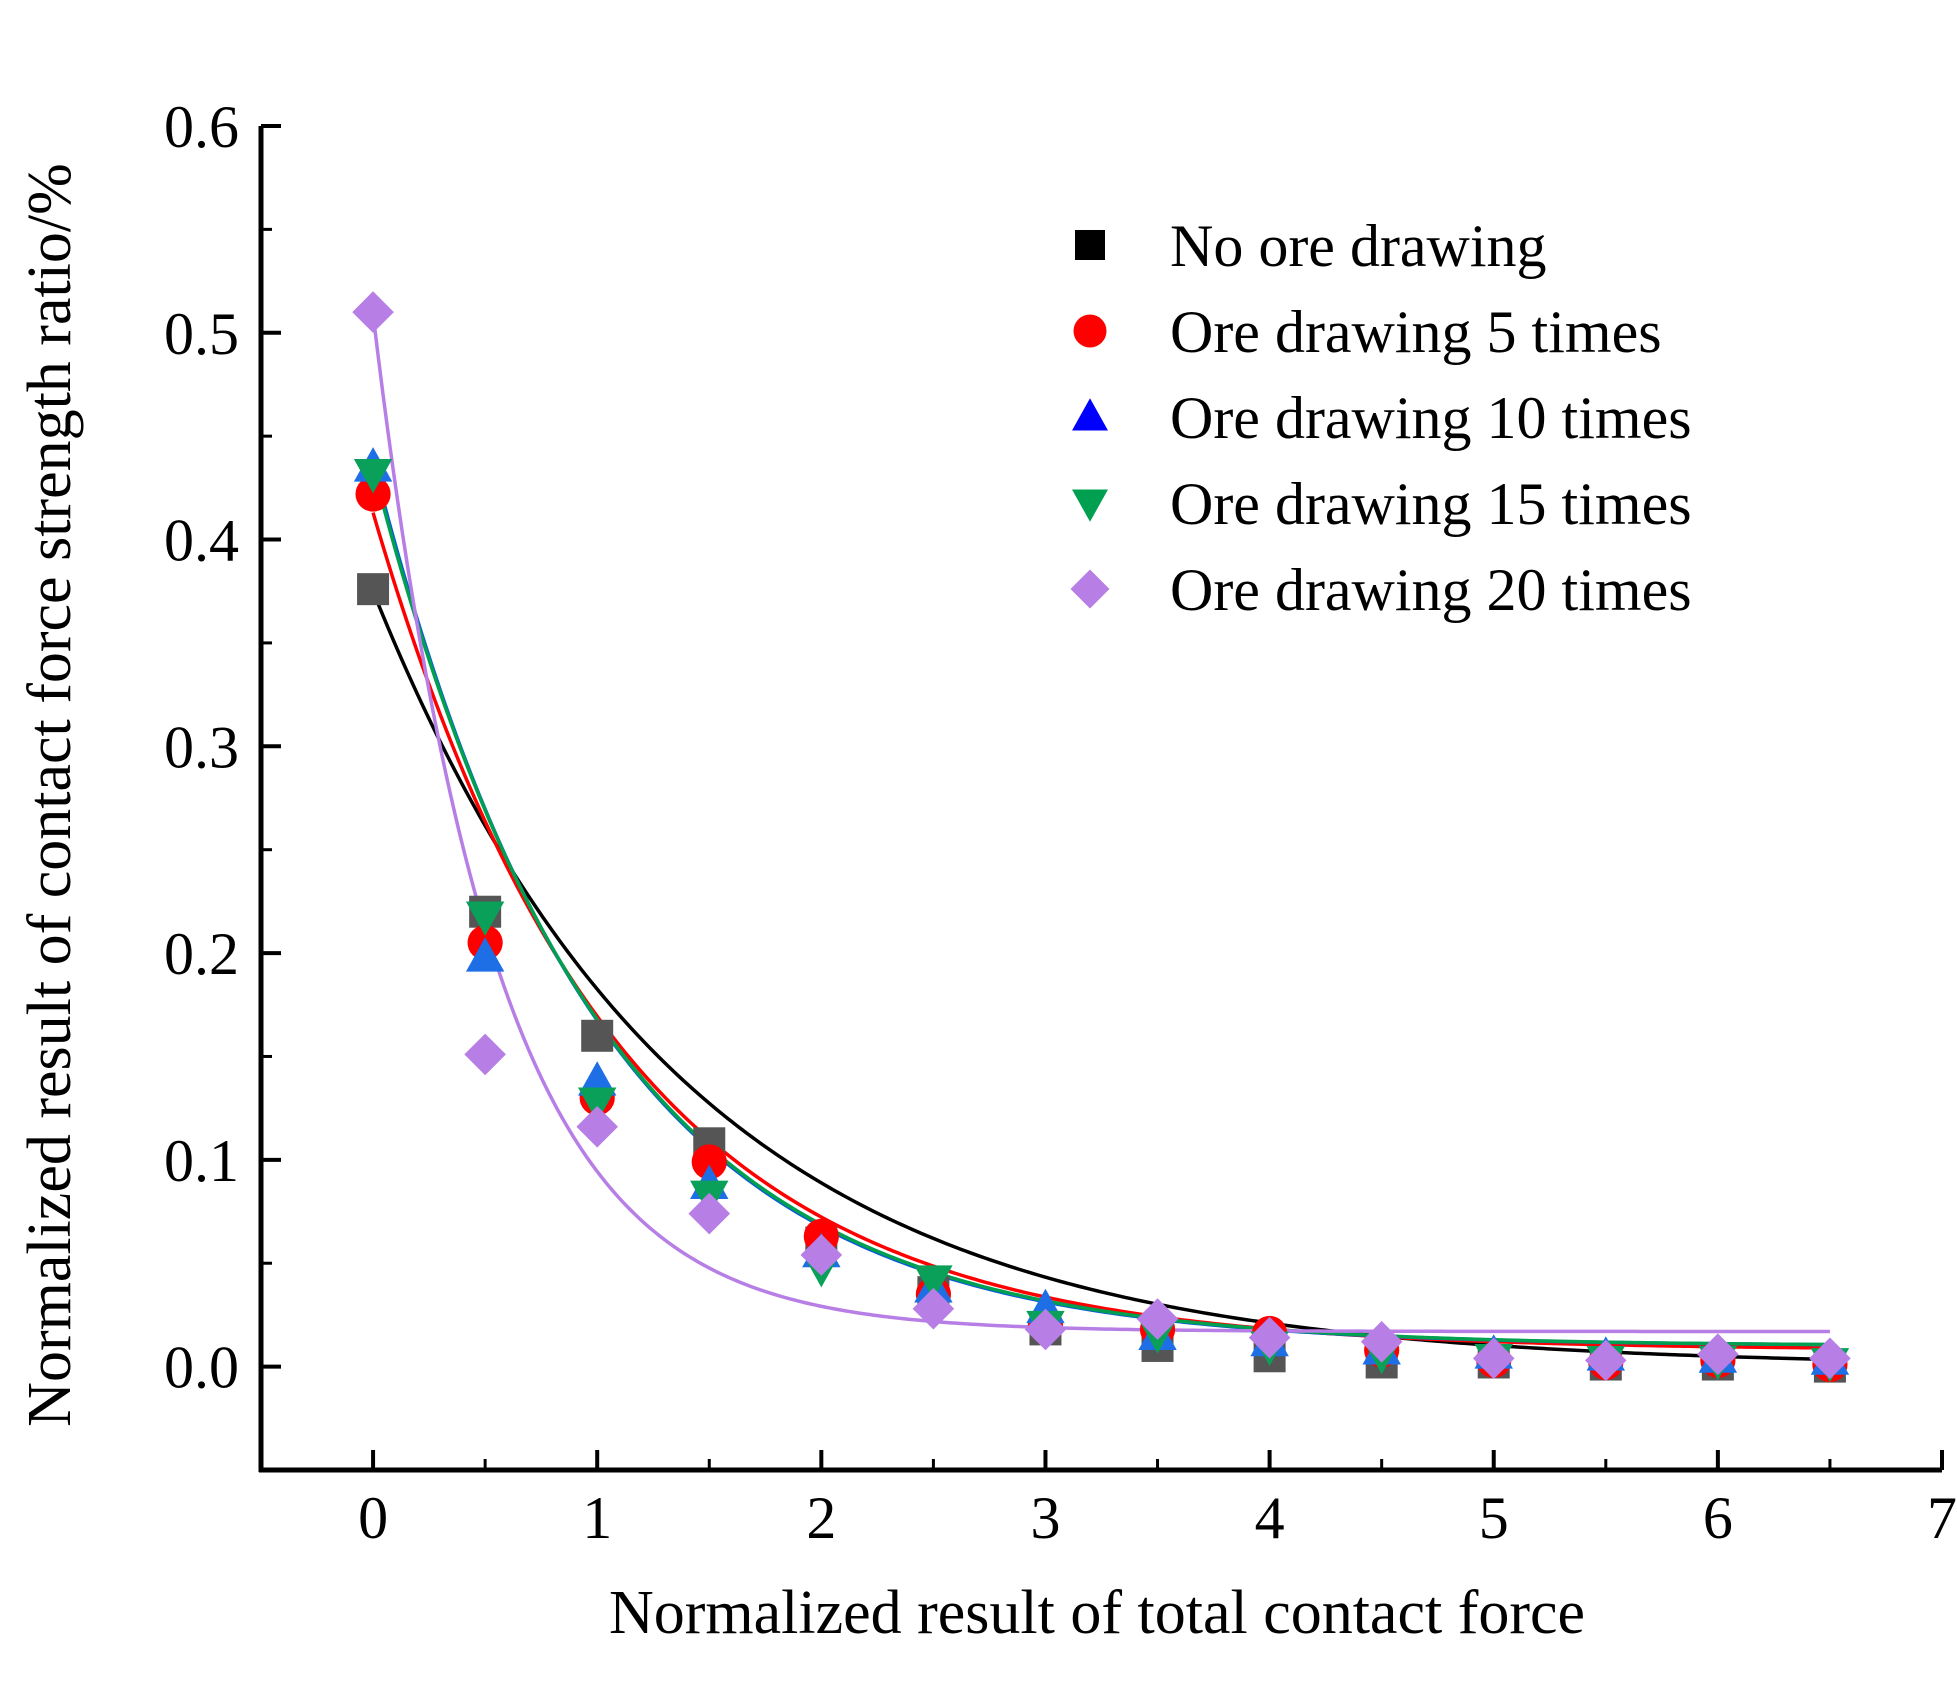  Describe the element at coordinates (1090, 245) in the screenshot. I see `legend-marker-no-ore-drawing` at that location.